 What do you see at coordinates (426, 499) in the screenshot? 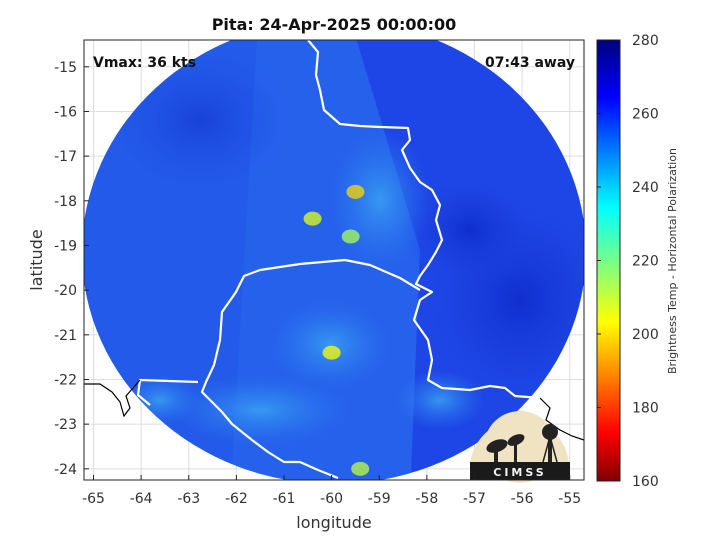
I see `x-tick-label: -58` at bounding box center [426, 499].